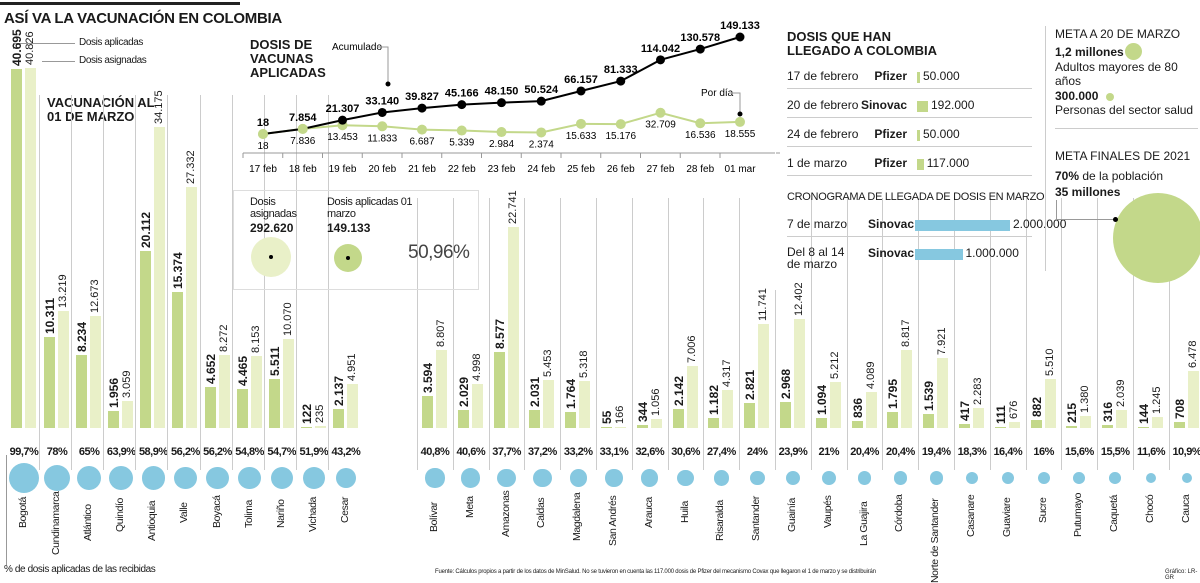 The width and height of the screenshot is (1200, 583). Describe the element at coordinates (1123, 156) in the screenshot. I see `goal-final-title: META FINALES DE 2021` at that location.